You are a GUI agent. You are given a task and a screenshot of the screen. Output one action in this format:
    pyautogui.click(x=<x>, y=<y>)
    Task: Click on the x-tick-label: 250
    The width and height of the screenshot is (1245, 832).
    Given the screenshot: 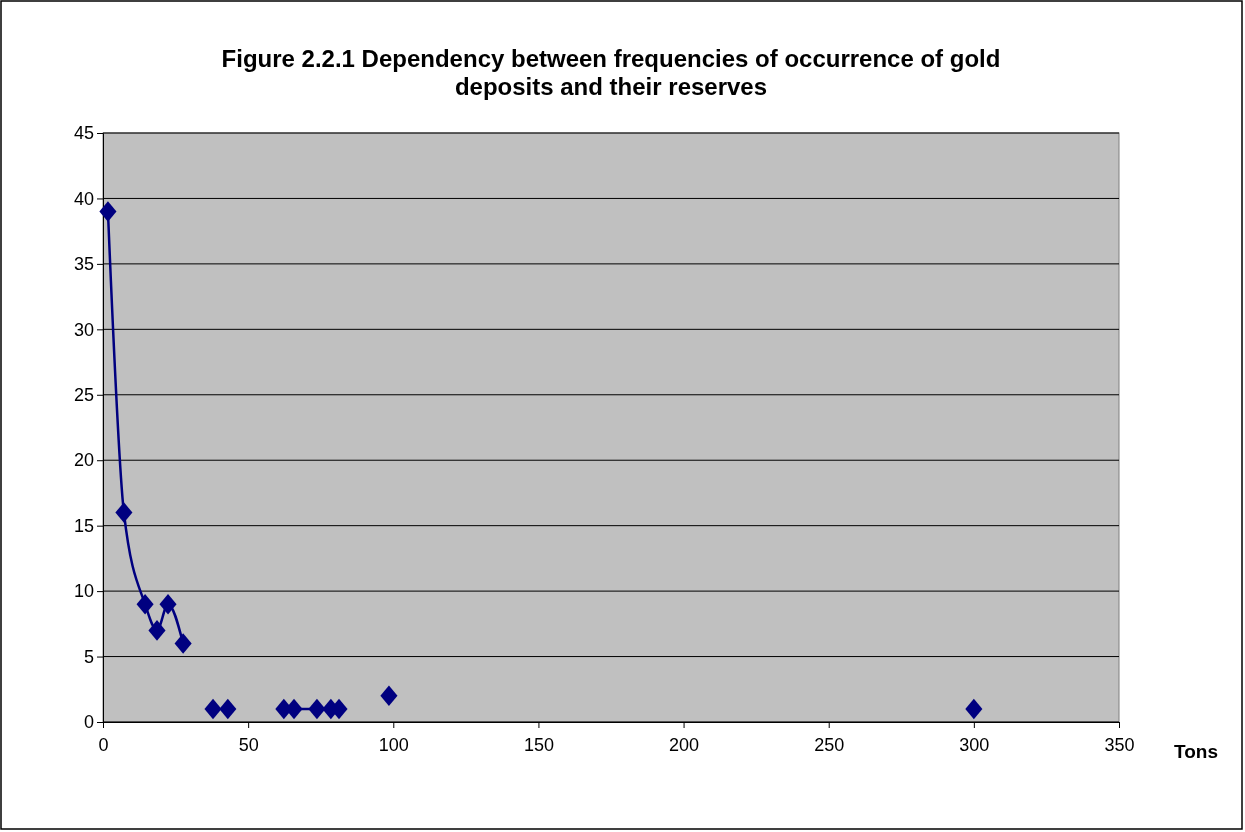 What is the action you would take?
    pyautogui.click(x=829, y=744)
    